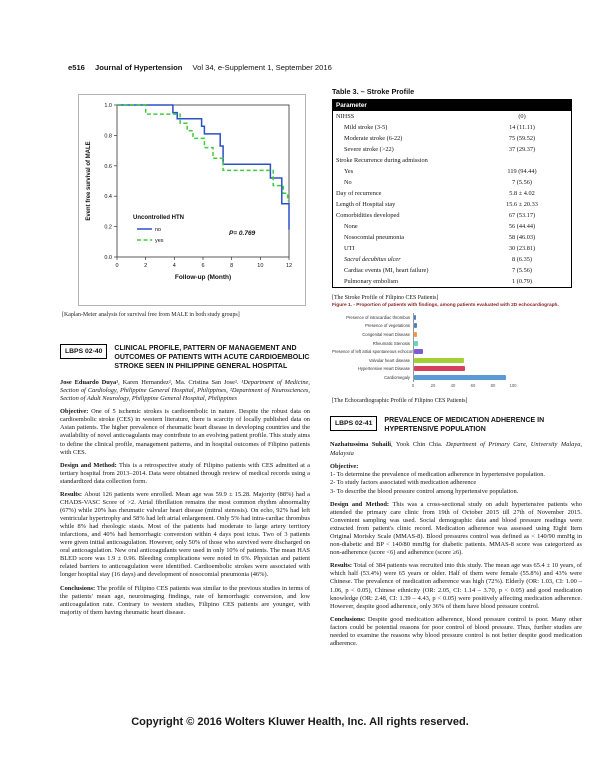  I want to click on bar-axis: 0 20 40 60 80 100, so click(472, 386).